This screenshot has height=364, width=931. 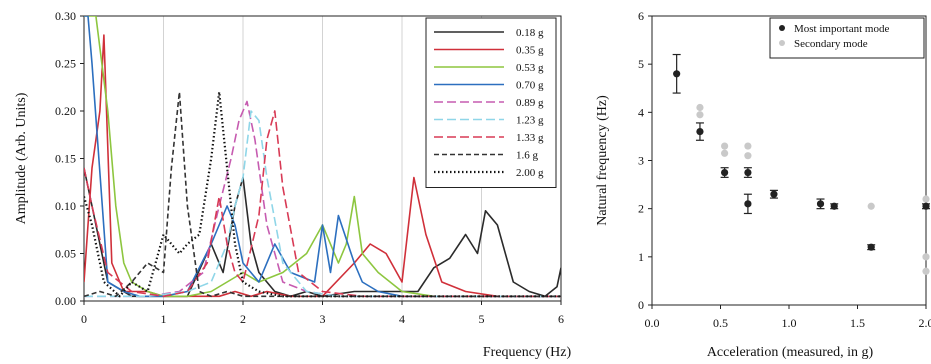 I want to click on x-axis-title: Frequency (Hz), so click(x=527, y=352).